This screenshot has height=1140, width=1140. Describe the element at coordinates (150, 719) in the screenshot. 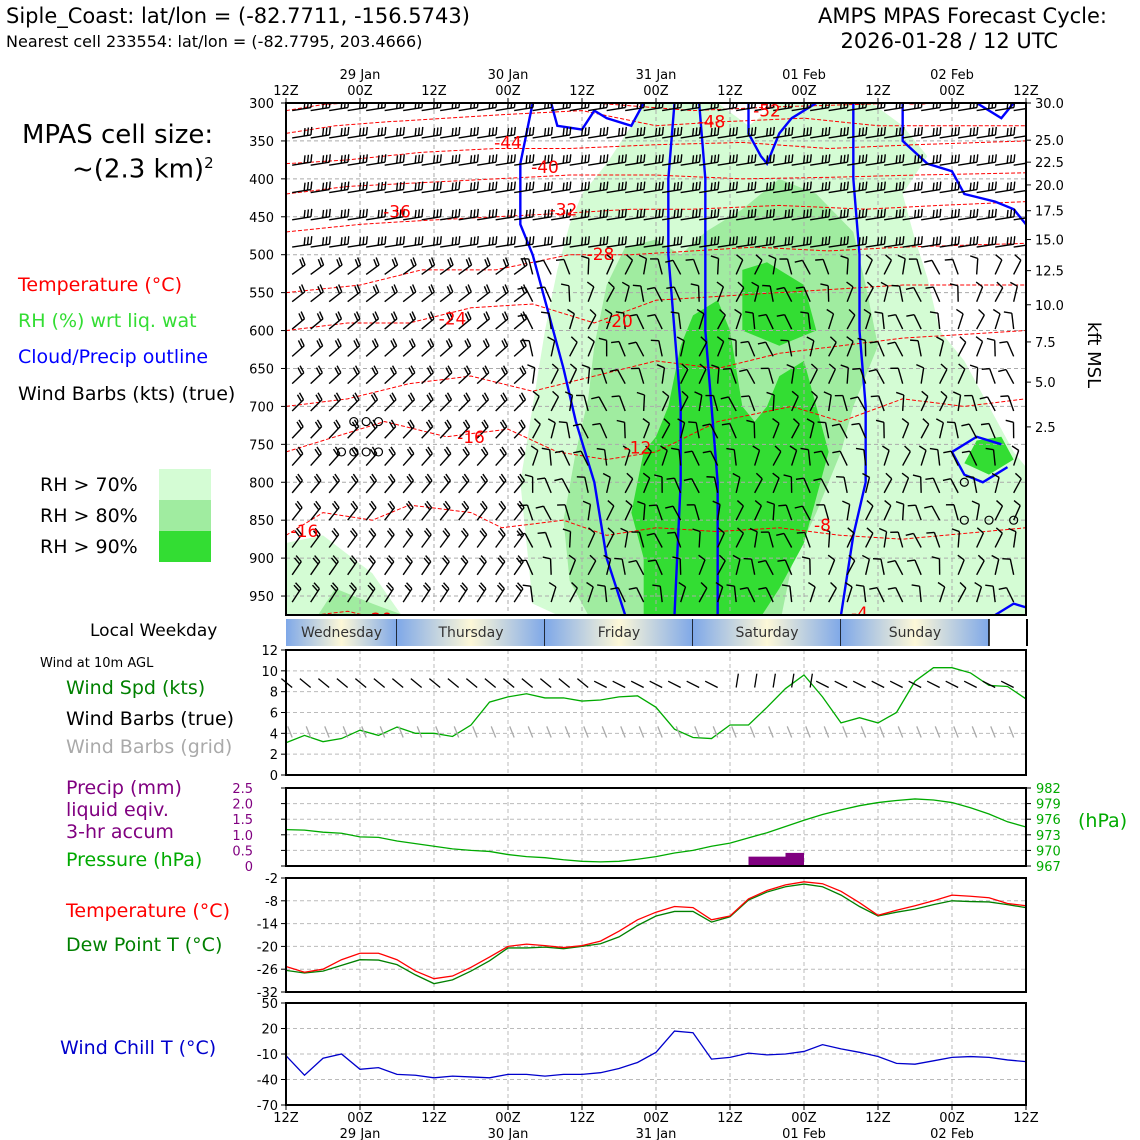

I see `legend-wind-true: Wind Barbs (true)` at that location.